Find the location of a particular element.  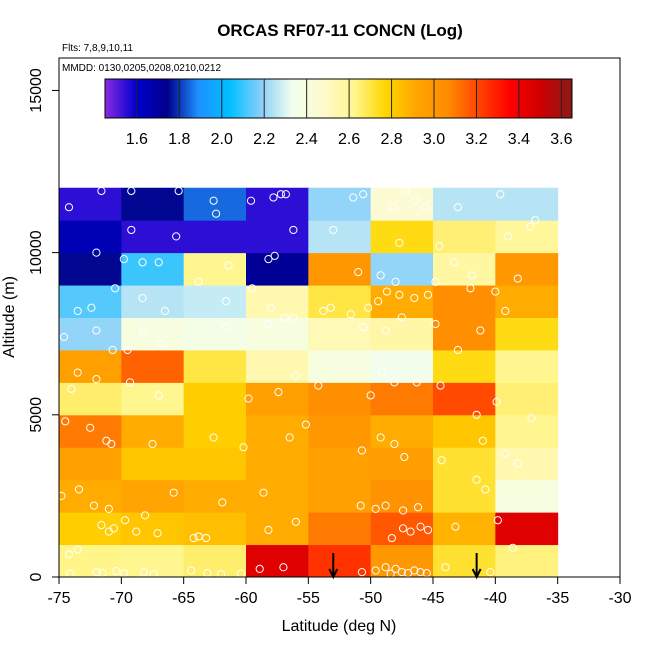

x-axis: -75 -70 -65 -60 -55 -50 -45 -40 -35 -30 is located at coordinates (339, 592).